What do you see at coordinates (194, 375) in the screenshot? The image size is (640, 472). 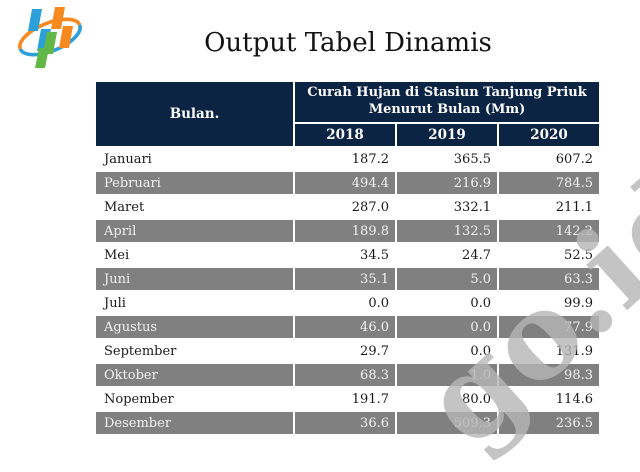 I see `month-cell: Oktober` at bounding box center [194, 375].